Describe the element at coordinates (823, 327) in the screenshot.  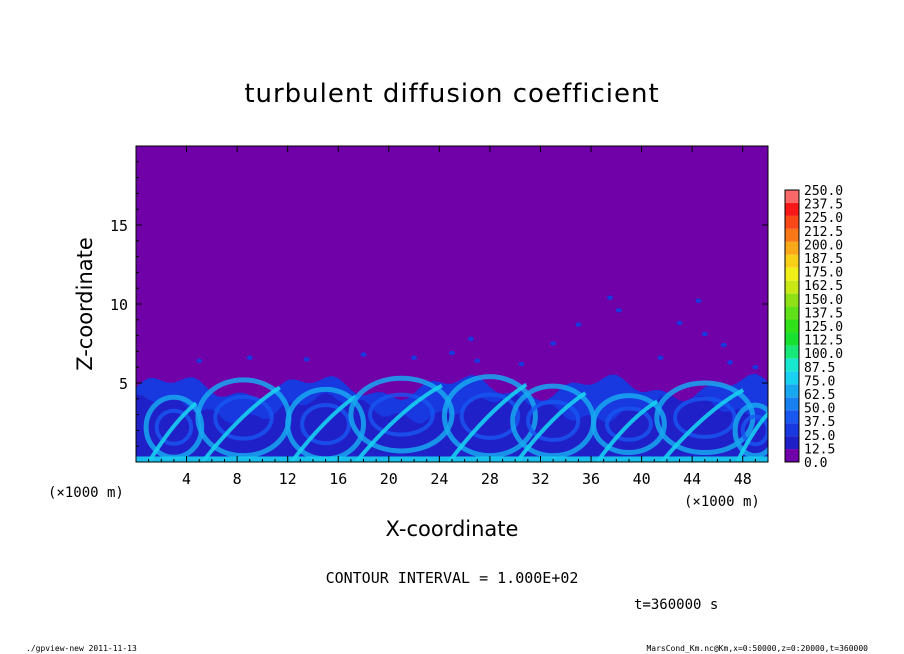
I see `colorbar-label: 125.0` at that location.